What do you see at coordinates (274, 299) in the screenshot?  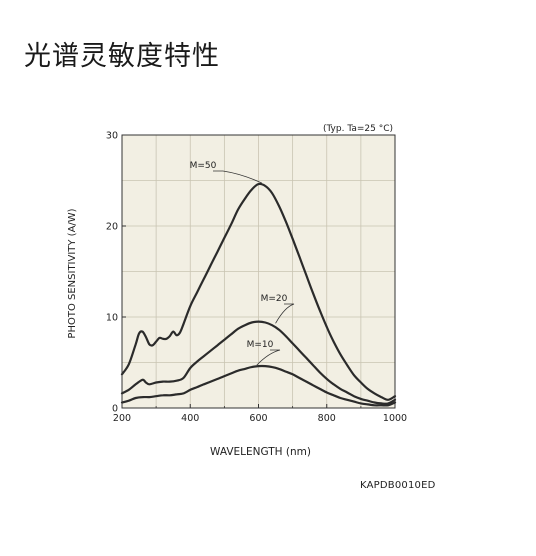 I see `curve-label: M=20` at bounding box center [274, 299].